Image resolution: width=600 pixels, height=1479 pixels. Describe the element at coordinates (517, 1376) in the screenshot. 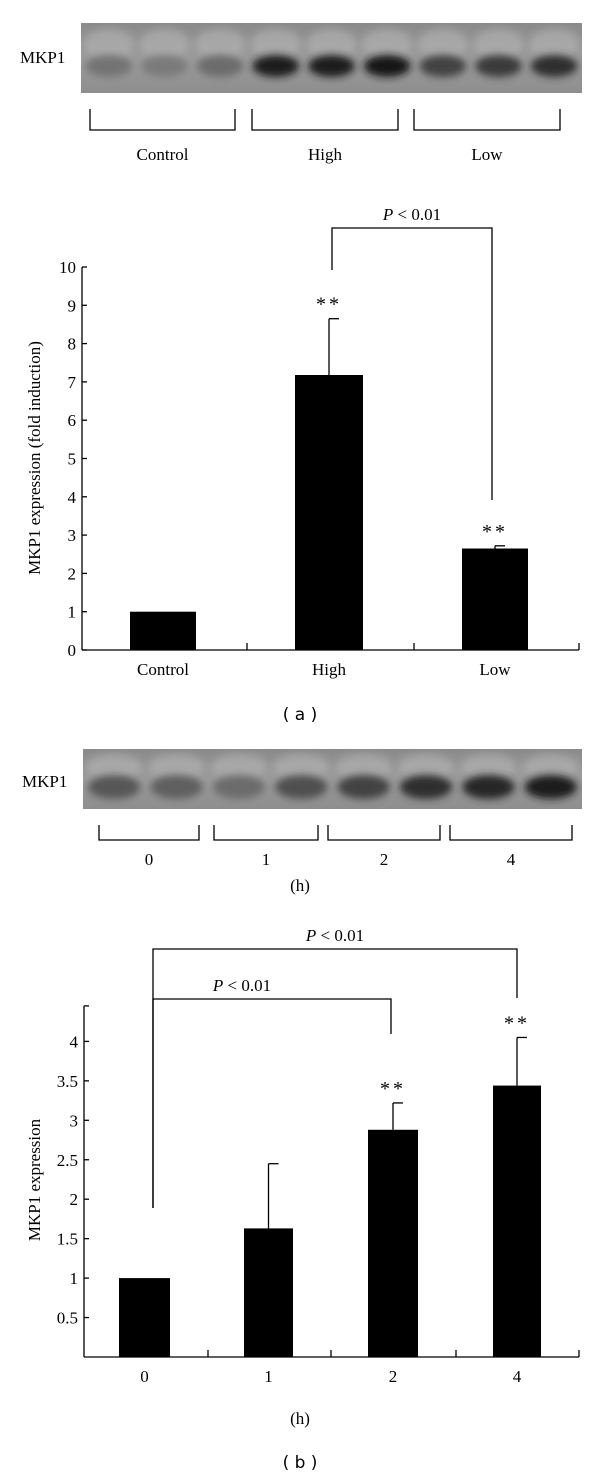

I see `x-tick-label: 4` at that location.